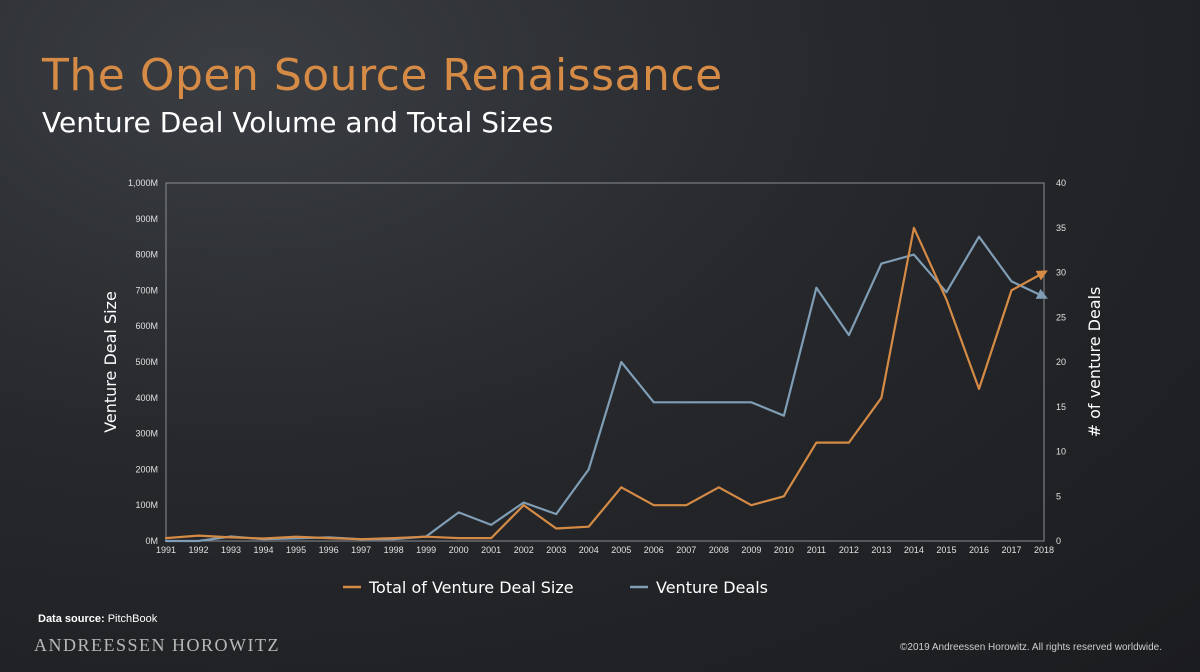  Describe the element at coordinates (394, 550) in the screenshot. I see `x-tick-label: 1998` at that location.